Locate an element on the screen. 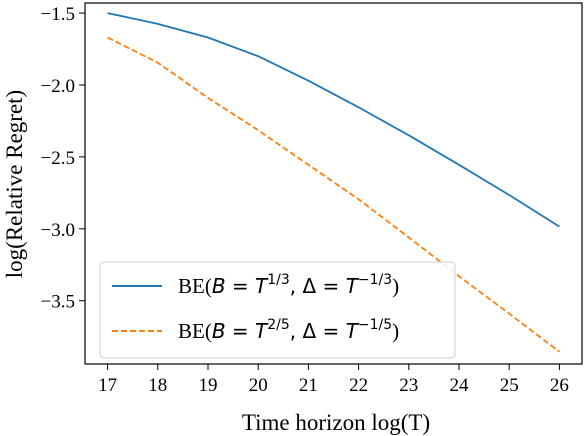  x-tick-label: 25 is located at coordinates (509, 385).